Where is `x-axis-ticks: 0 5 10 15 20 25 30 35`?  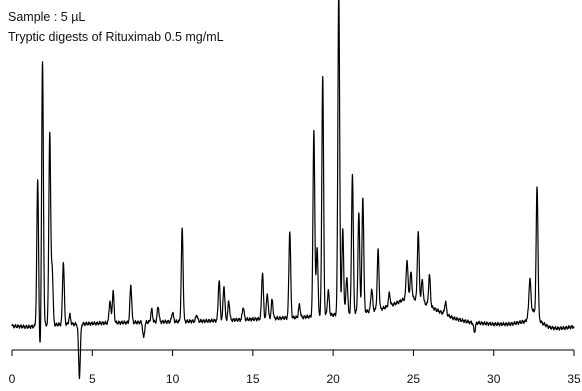
x-axis-ticks: 0 5 10 15 20 25 30 35 is located at coordinates (295, 368).